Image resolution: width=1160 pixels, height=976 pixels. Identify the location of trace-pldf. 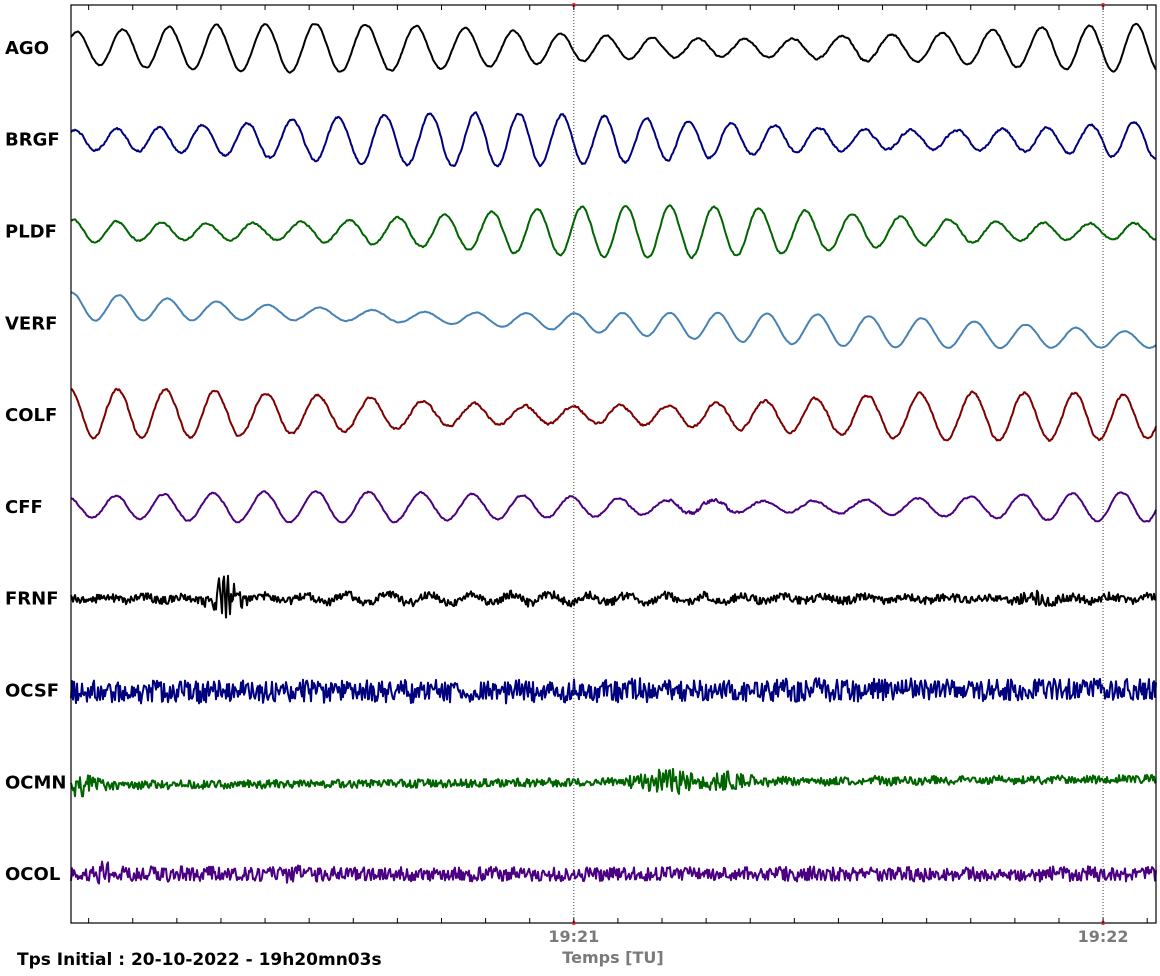
(613, 232).